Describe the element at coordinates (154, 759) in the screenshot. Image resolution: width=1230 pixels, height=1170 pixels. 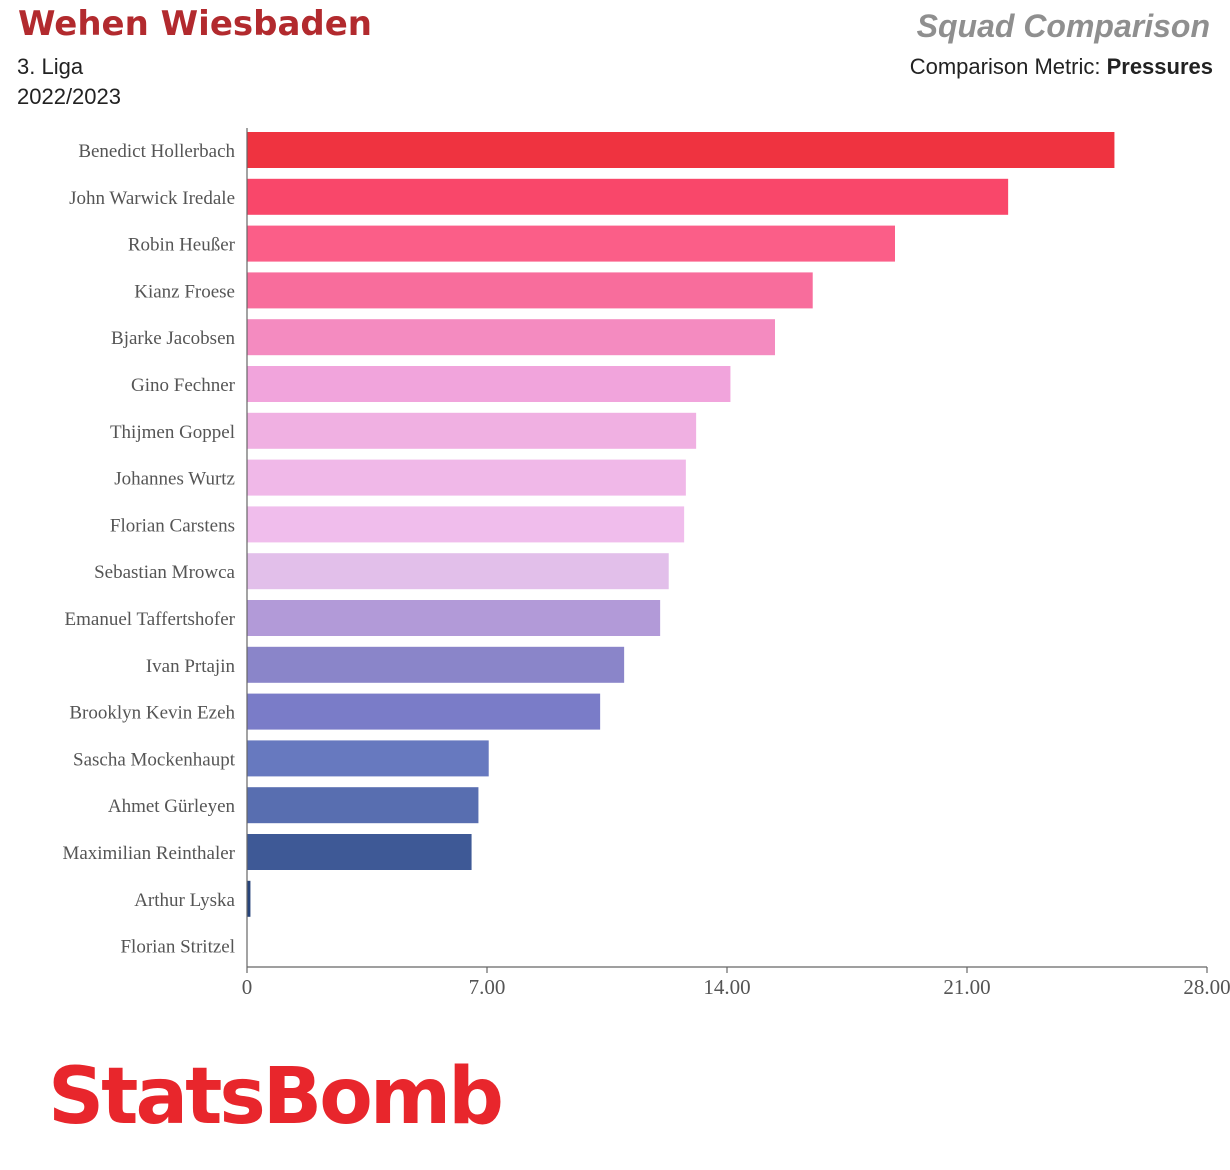
I see `y-tick-label: Sascha Mockenhaupt` at that location.